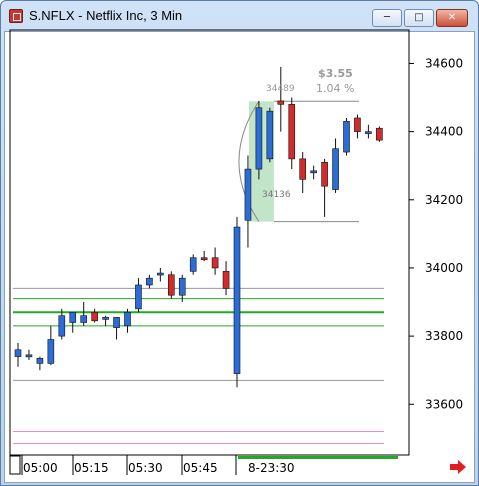 This screenshot has height=486, width=479. Describe the element at coordinates (444, 132) in the screenshot. I see `y-tick-label: 34400` at that location.